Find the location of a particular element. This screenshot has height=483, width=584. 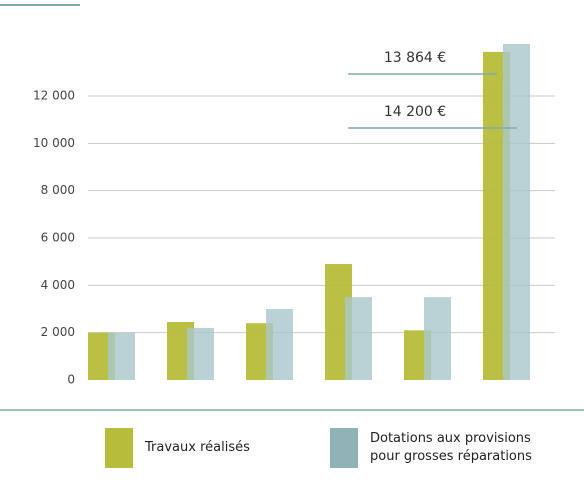

legend-label: Travaux réalisés is located at coordinates (197, 447).